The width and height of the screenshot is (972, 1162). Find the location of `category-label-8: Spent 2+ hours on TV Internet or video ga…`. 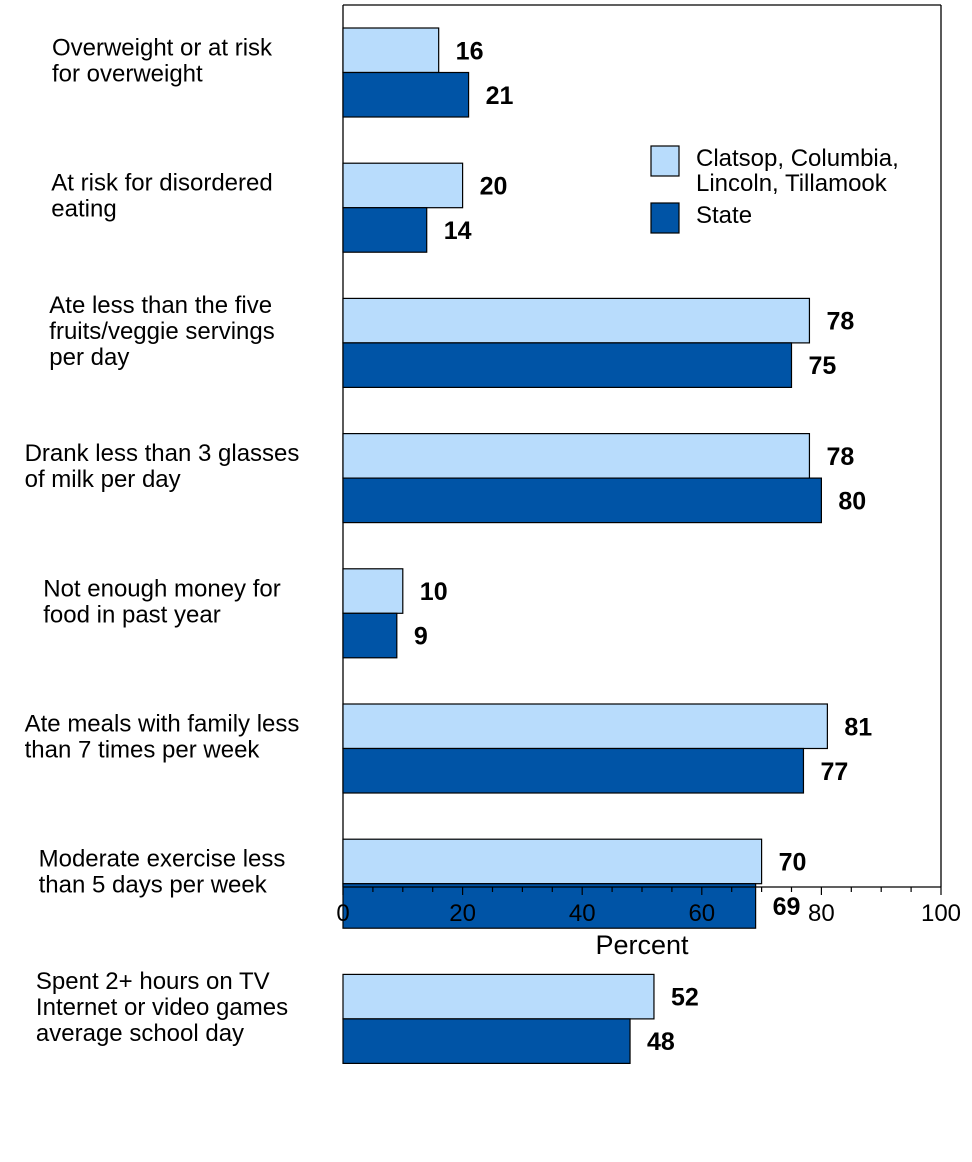

category-label-8: Spent 2+ hours on TV Internet or video ga… is located at coordinates (162, 1007).